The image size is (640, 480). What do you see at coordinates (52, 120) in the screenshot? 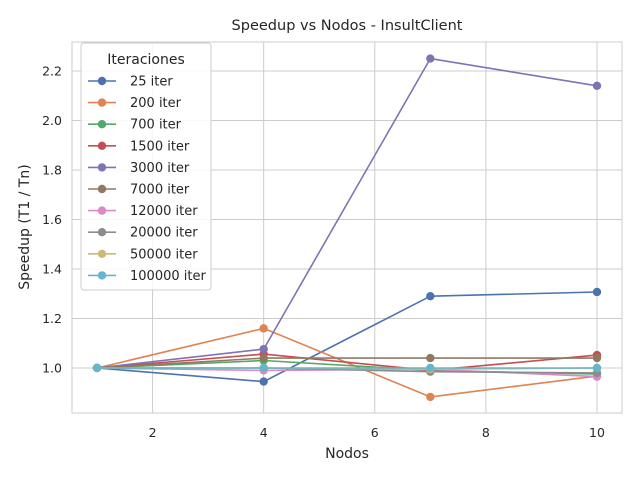
I see `y-tick-label: 2.0` at bounding box center [52, 120].